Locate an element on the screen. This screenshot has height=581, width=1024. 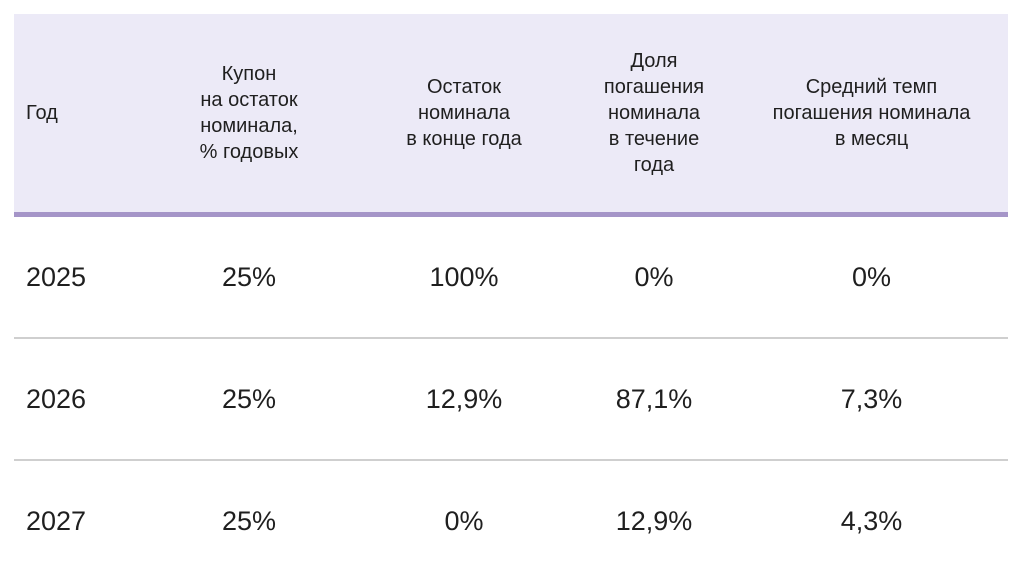
cell-monthly-rate: 4,3% is located at coordinates (871, 520).